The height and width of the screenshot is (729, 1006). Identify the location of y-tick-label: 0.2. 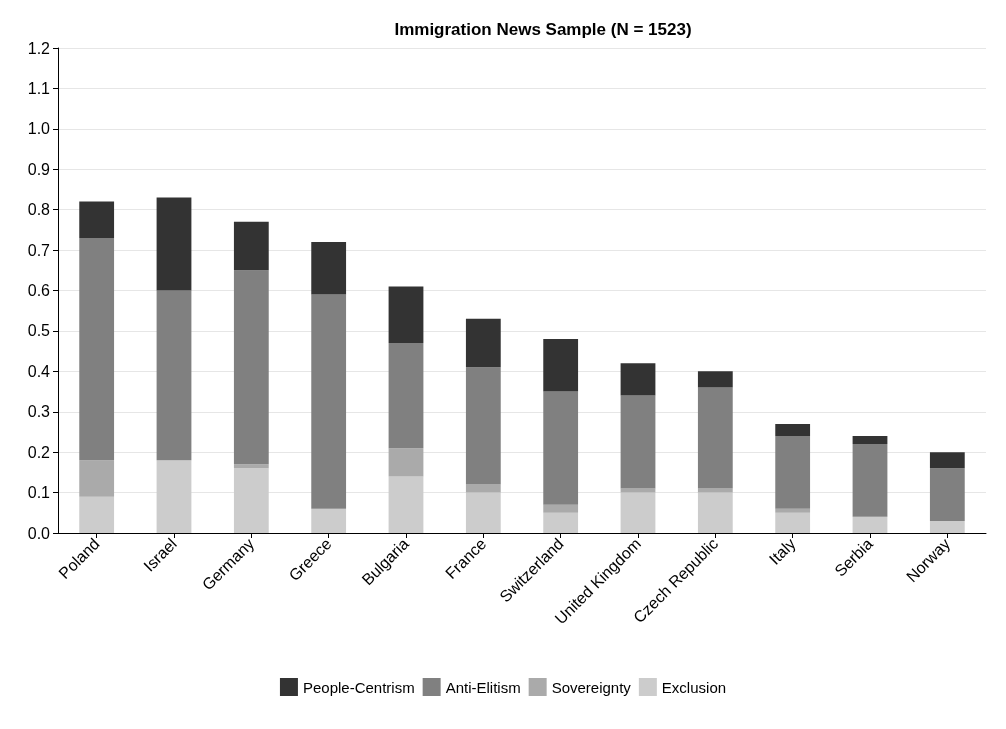
(39, 452).